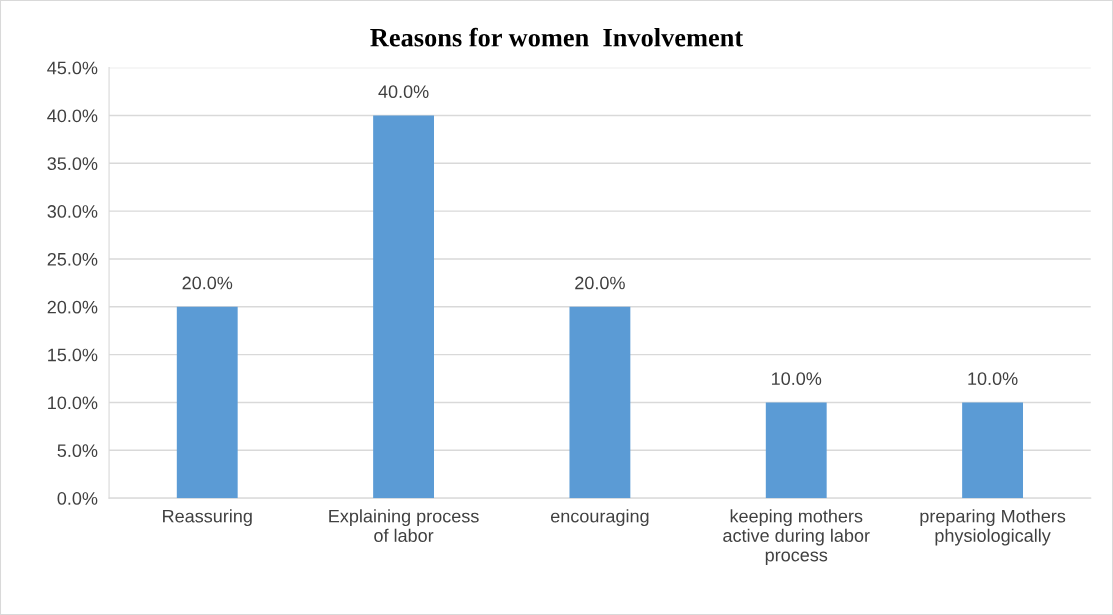 This screenshot has height=615, width=1113. Describe the element at coordinates (72, 164) in the screenshot. I see `y-tick-label: 35.0%` at that location.